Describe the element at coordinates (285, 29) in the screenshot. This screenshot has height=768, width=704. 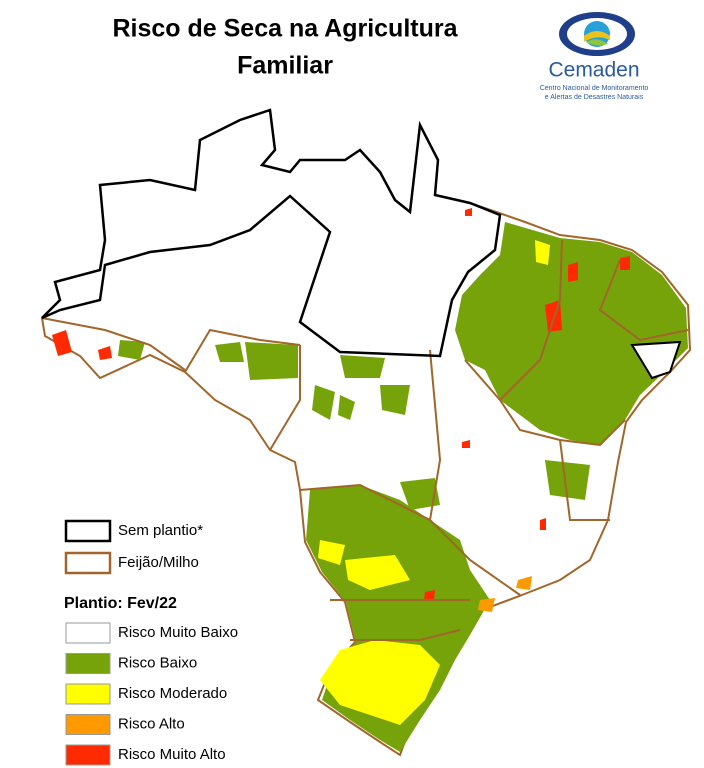
I see `title-line: Risco de Seca na Agricultura` at that location.